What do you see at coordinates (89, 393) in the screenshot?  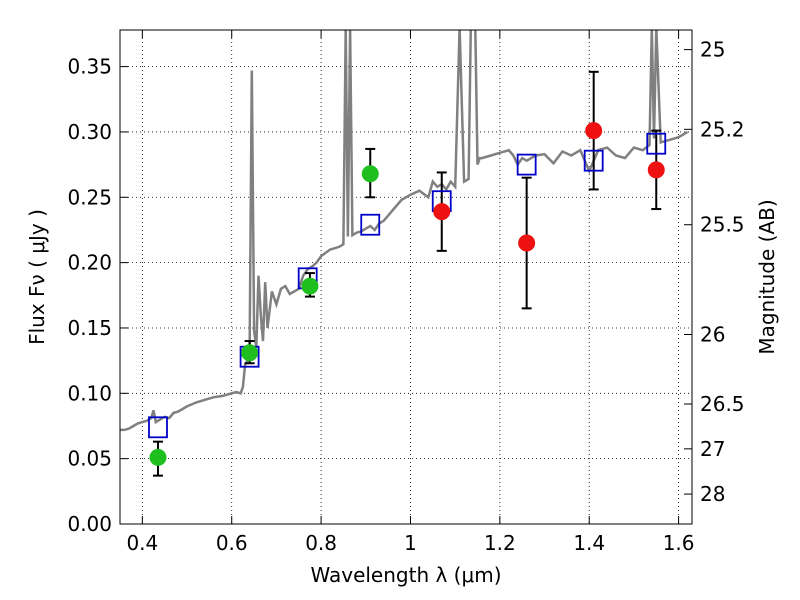 I see `y-tick-label: 0.10` at bounding box center [89, 393].